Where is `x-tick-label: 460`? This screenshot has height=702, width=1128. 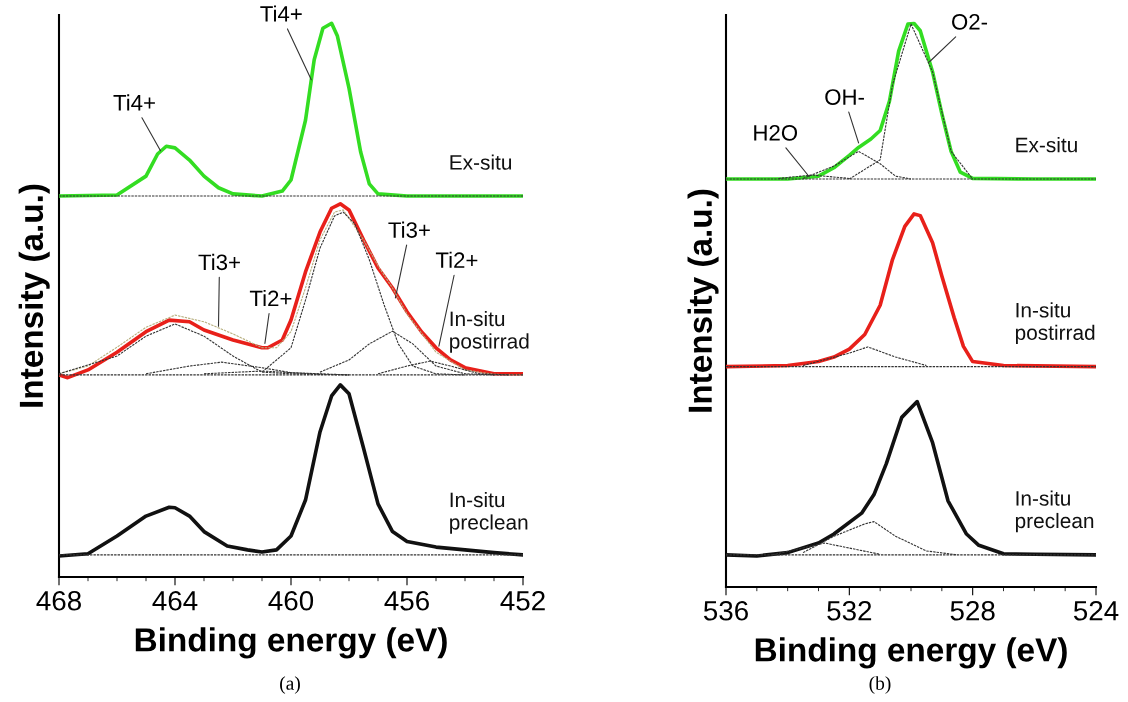
x-tick-label: 460 is located at coordinates (291, 600).